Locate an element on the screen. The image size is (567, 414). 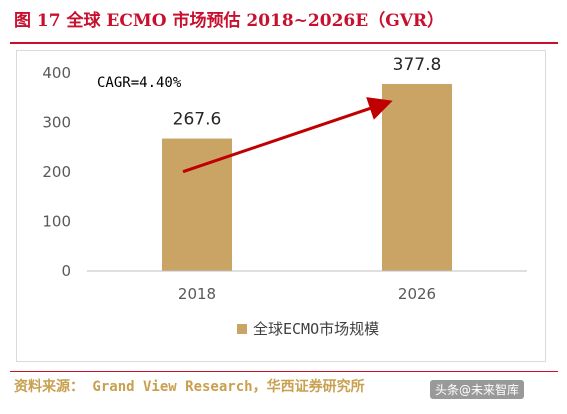
source-divider is located at coordinates (284, 371).